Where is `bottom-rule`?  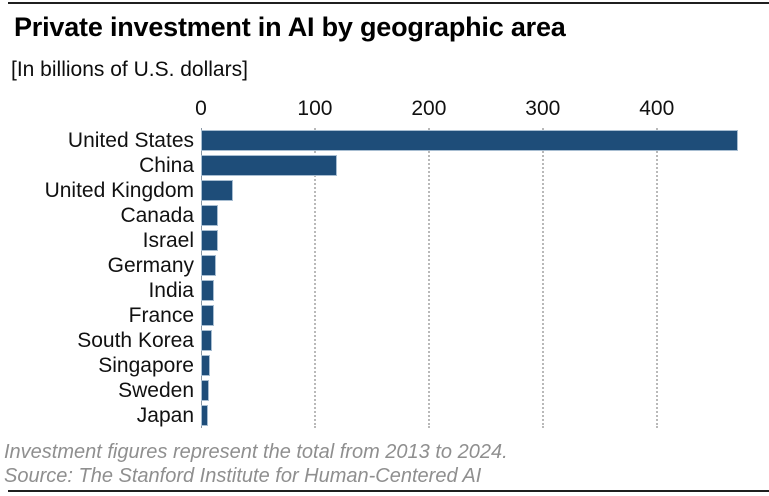
bottom-rule is located at coordinates (388, 491).